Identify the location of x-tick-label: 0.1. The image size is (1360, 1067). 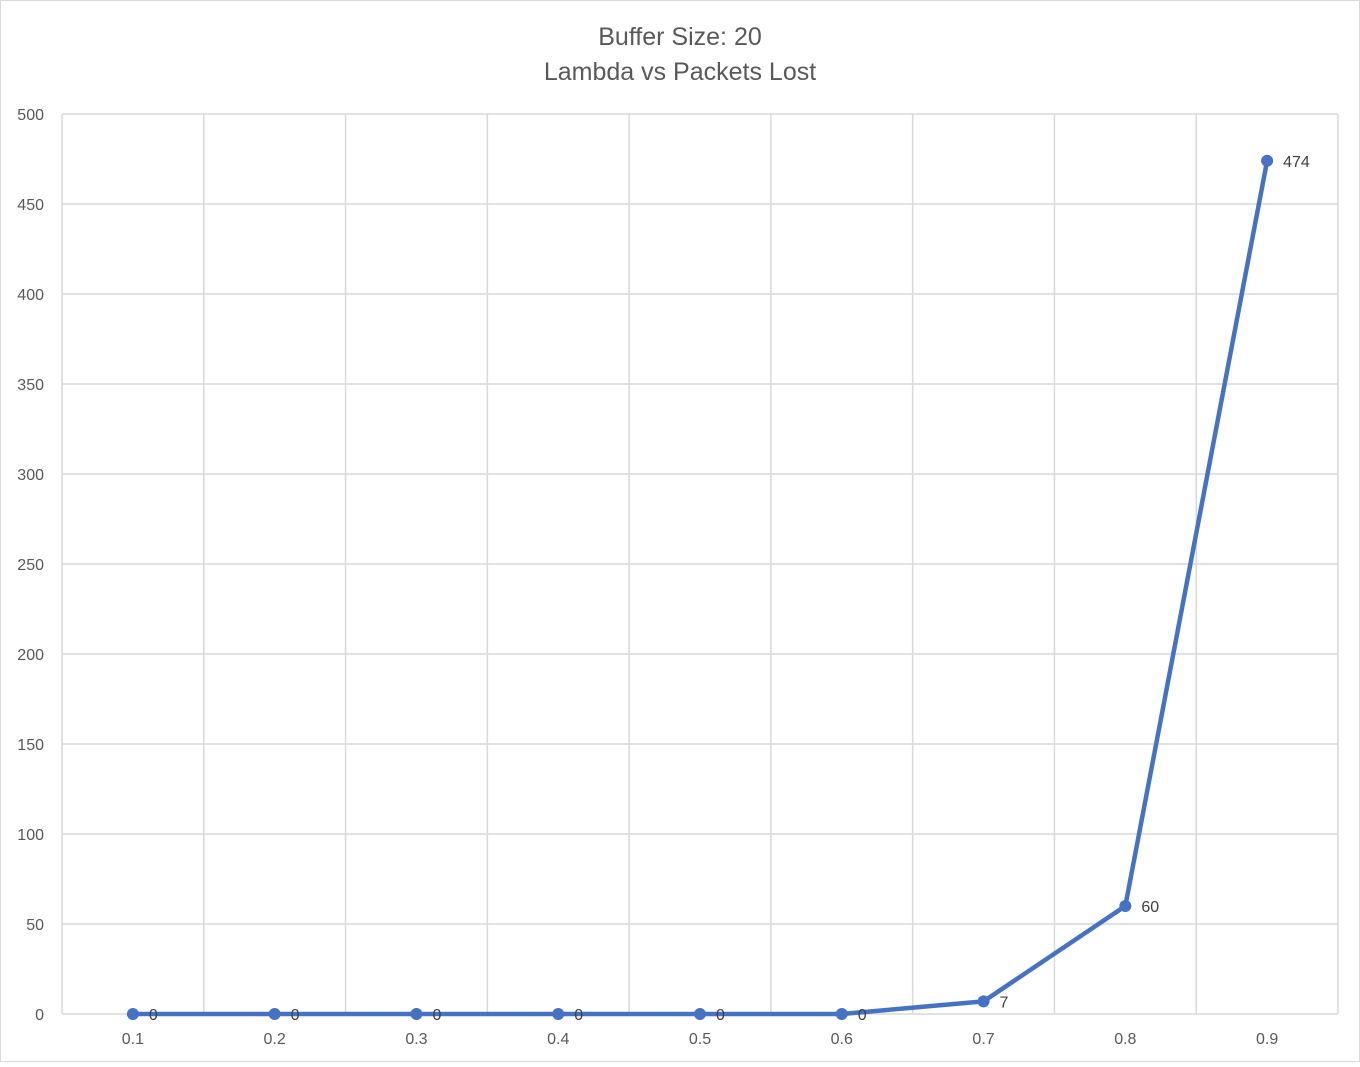
(133, 1039).